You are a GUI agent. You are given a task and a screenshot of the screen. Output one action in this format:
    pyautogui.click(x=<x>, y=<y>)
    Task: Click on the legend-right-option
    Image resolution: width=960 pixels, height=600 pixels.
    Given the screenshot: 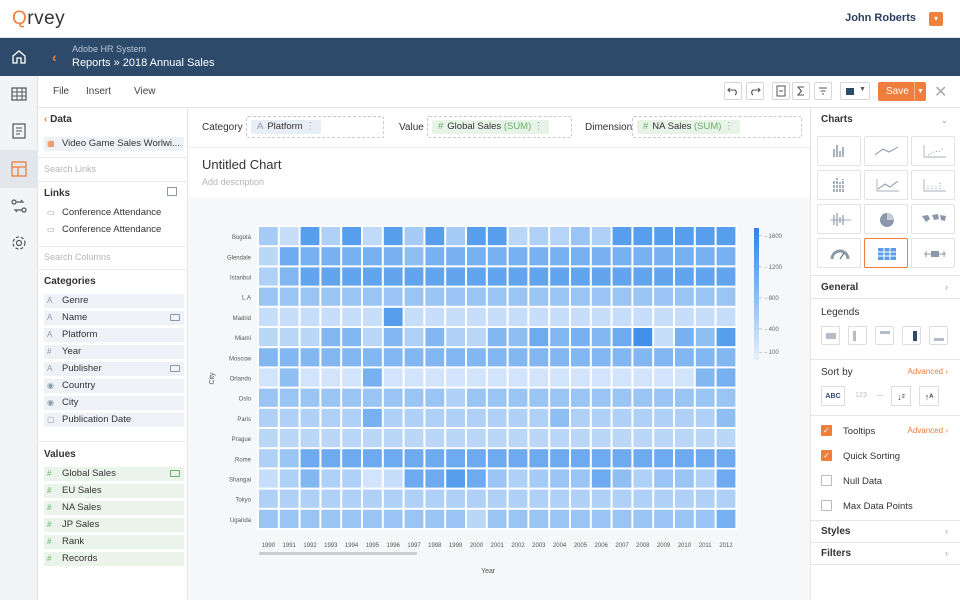 What is the action you would take?
    pyautogui.click(x=911, y=335)
    